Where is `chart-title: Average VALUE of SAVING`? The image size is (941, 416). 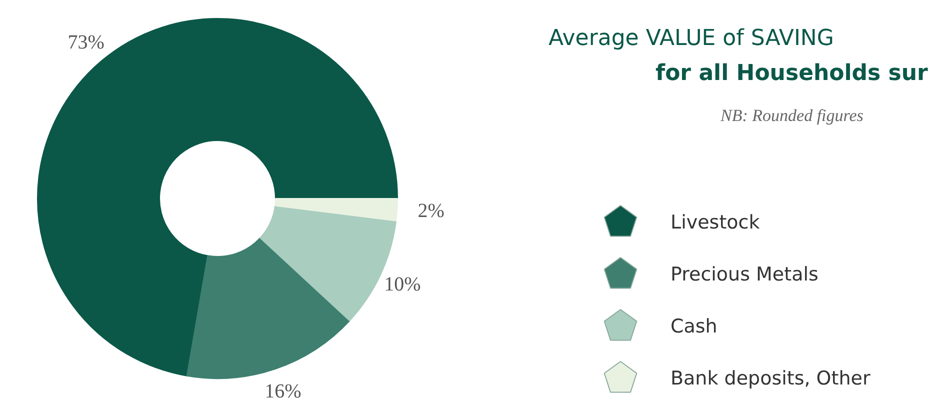 chart-title: Average VALUE of SAVING is located at coordinates (691, 38).